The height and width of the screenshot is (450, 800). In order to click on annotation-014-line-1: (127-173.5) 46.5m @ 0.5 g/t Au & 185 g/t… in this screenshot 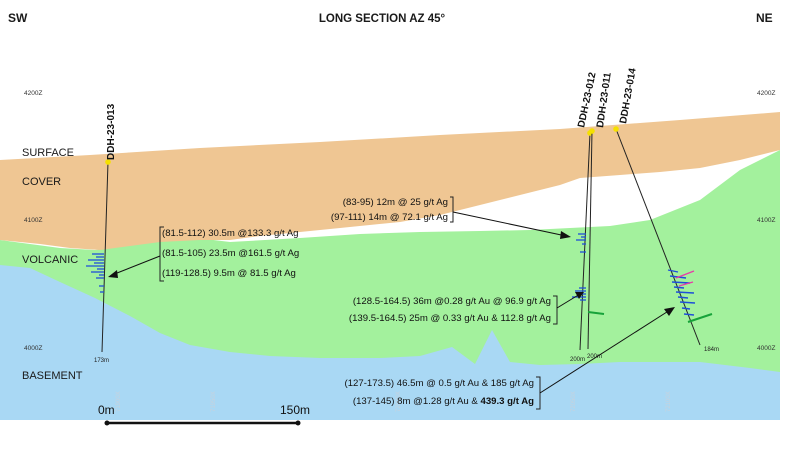, I will do `click(439, 383)`.